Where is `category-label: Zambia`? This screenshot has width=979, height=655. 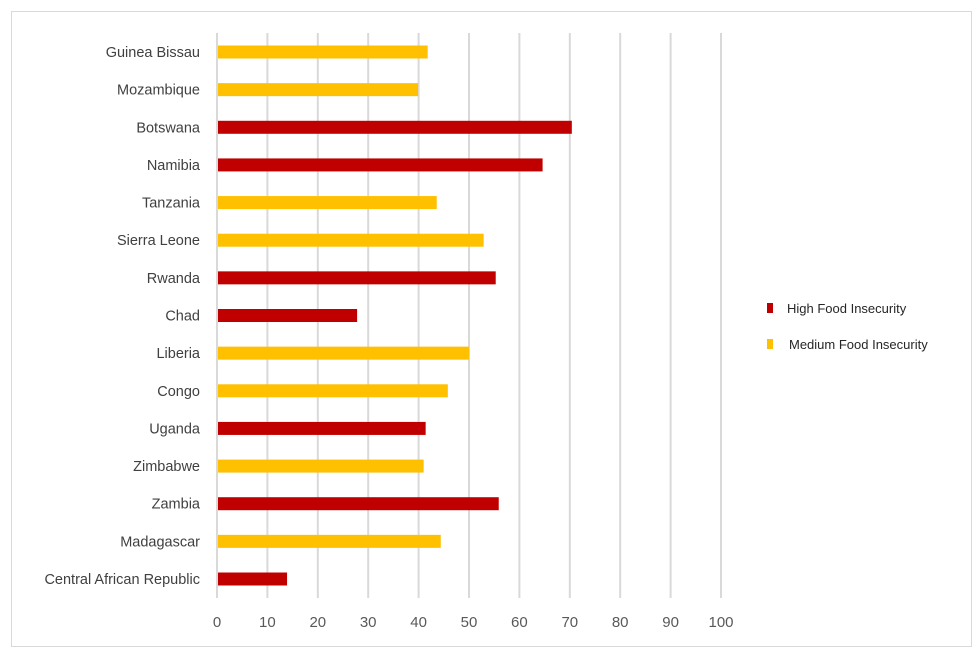 category-label: Zambia is located at coordinates (176, 505).